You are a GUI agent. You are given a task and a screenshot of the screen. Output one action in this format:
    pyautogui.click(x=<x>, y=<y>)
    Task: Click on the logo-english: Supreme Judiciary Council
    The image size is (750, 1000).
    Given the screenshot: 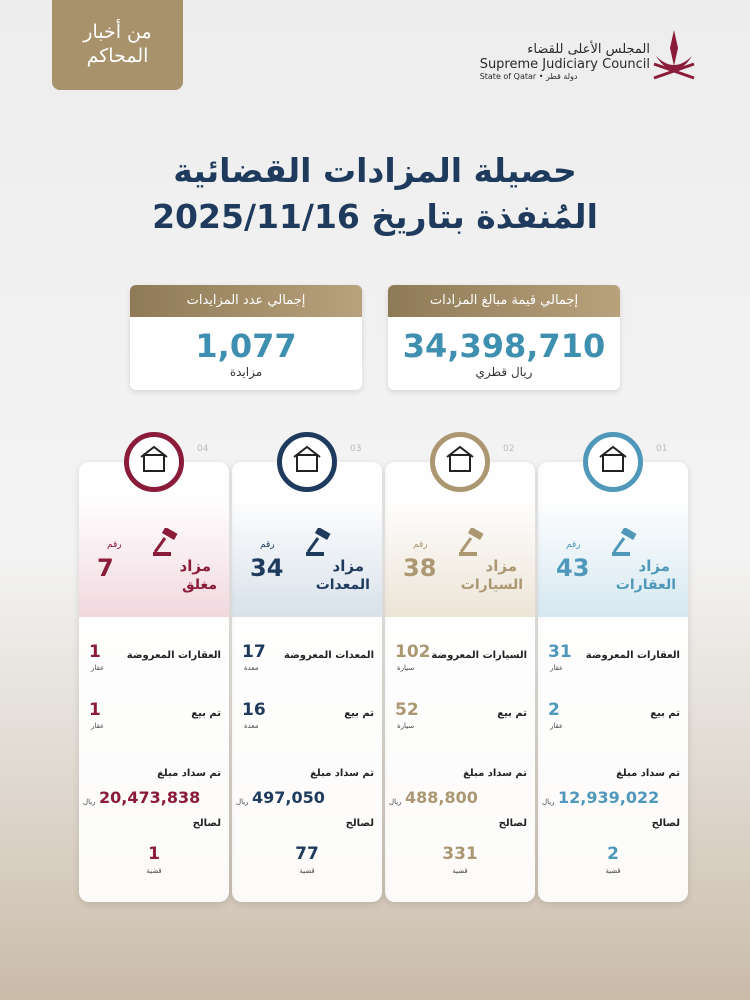 What is the action you would take?
    pyautogui.click(x=564, y=64)
    